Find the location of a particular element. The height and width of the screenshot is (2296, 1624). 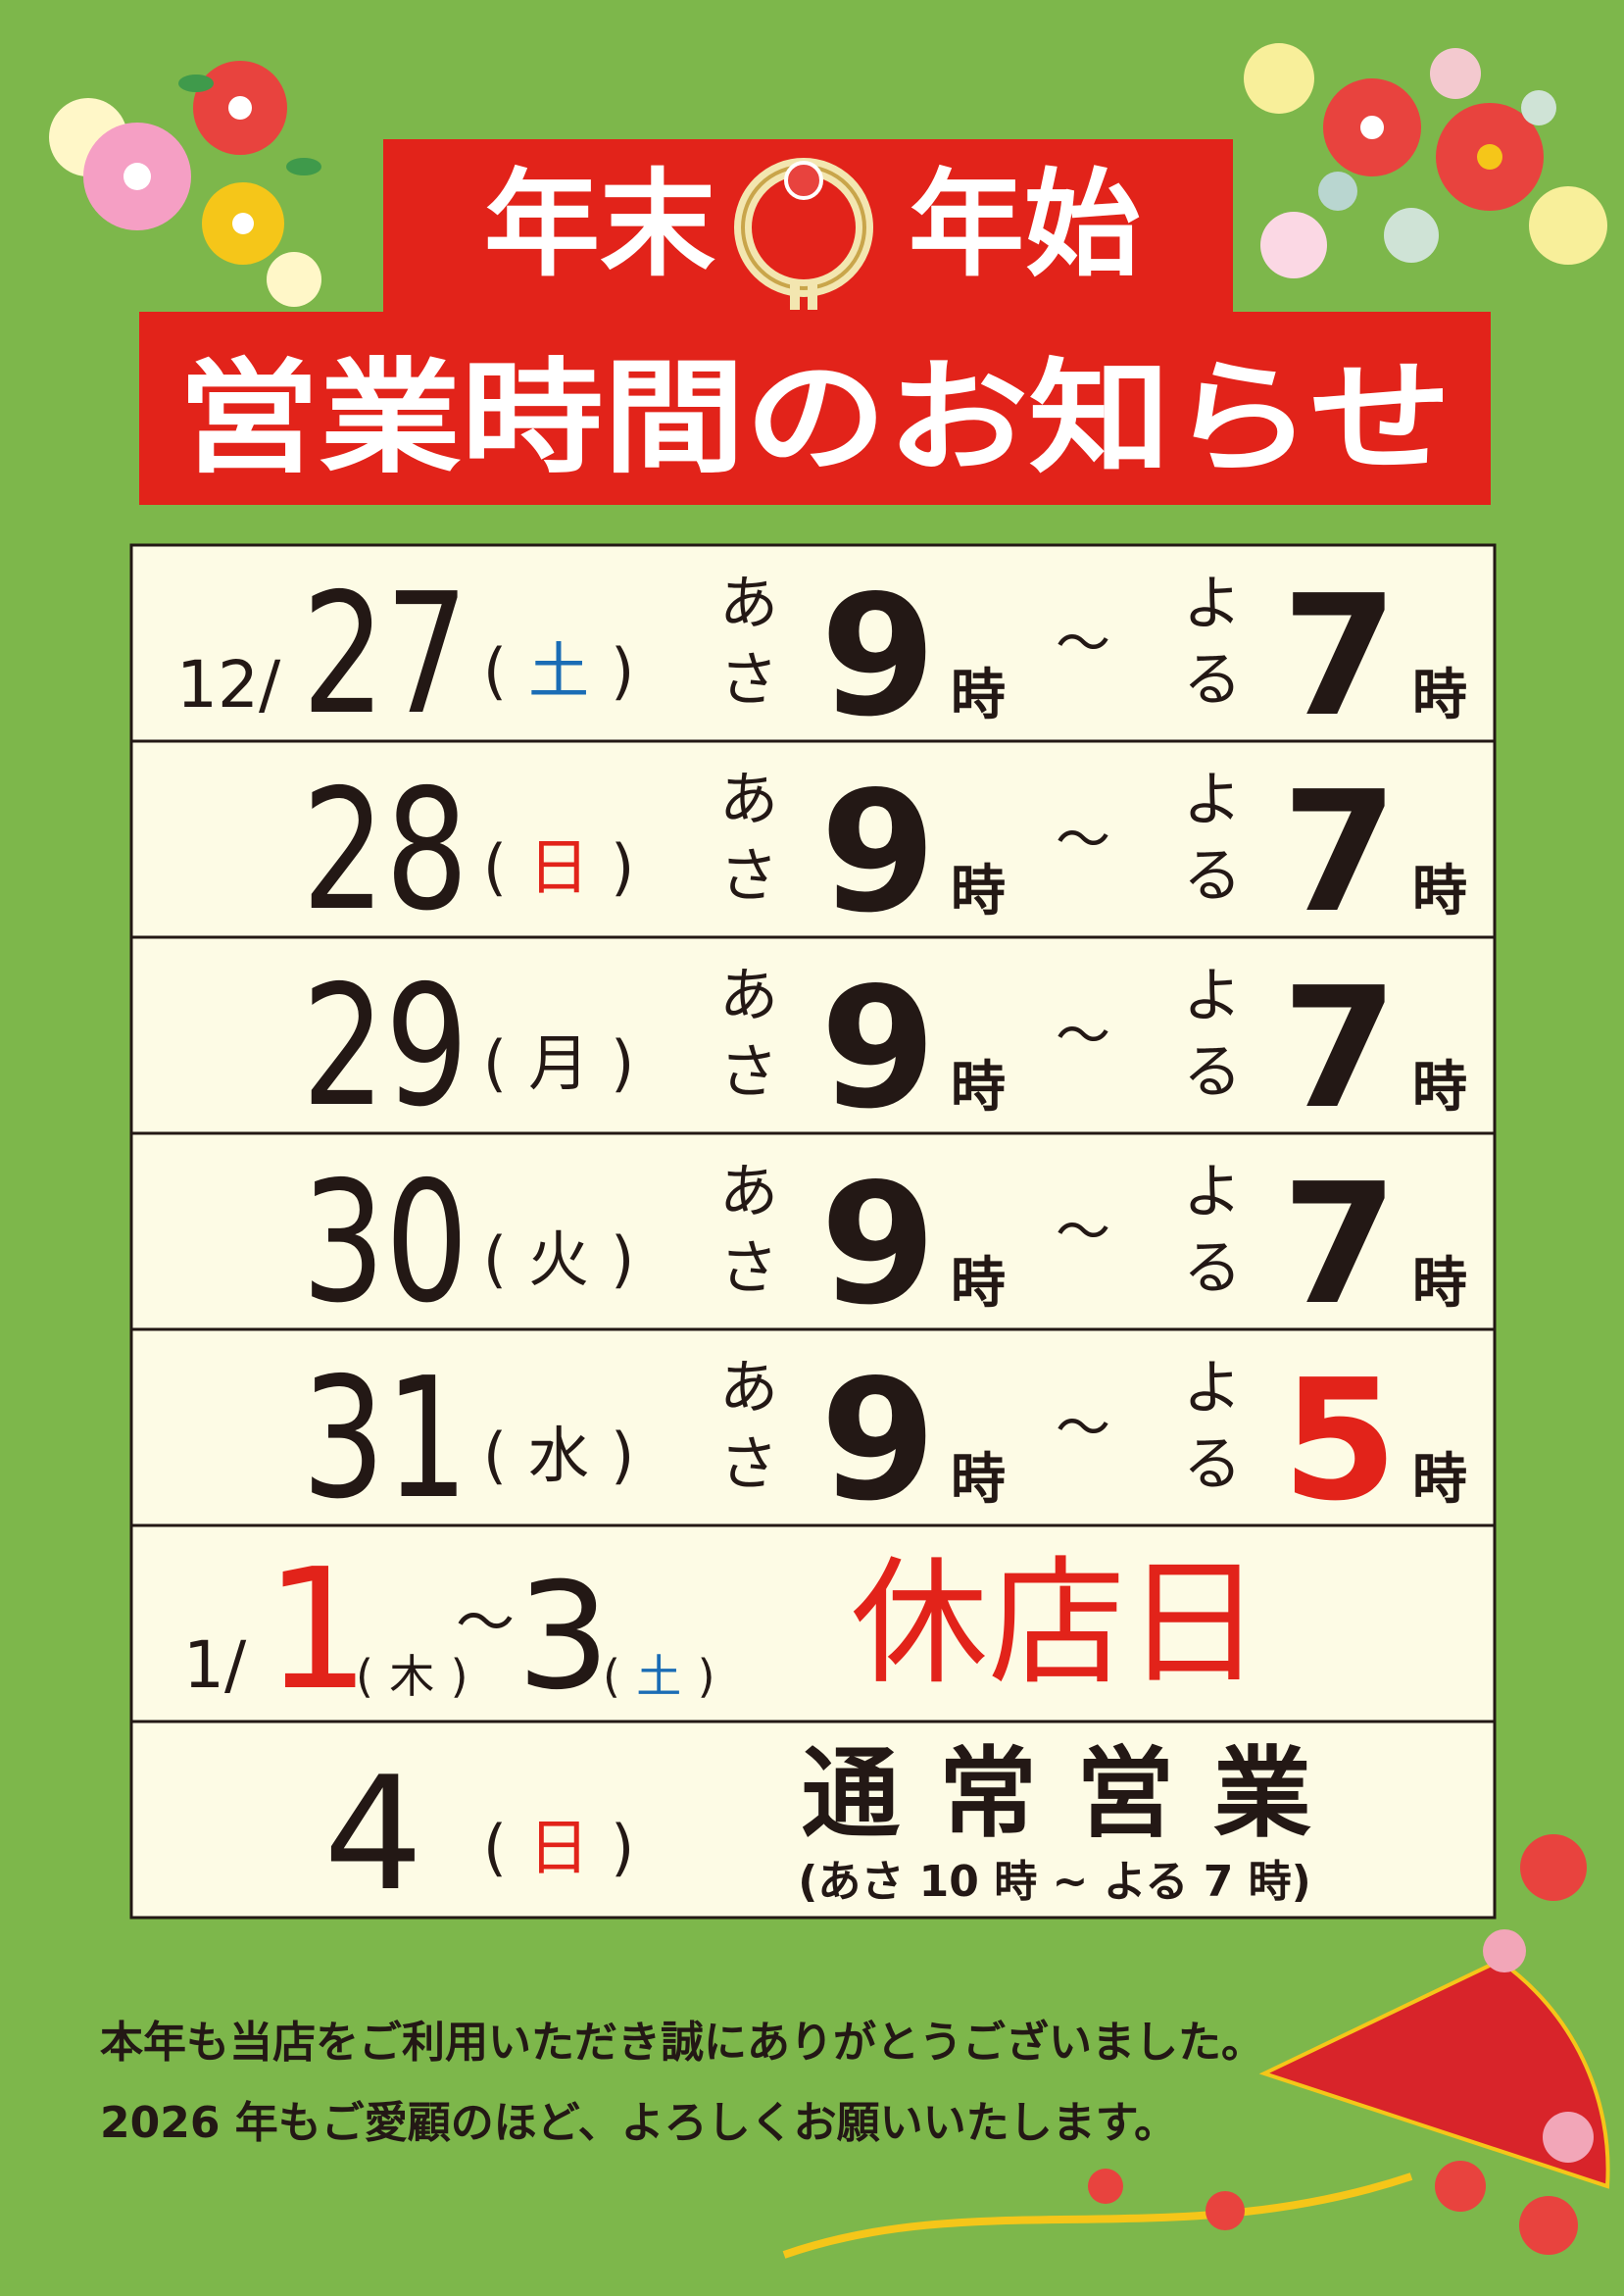

day: 30 is located at coordinates (385, 1243).